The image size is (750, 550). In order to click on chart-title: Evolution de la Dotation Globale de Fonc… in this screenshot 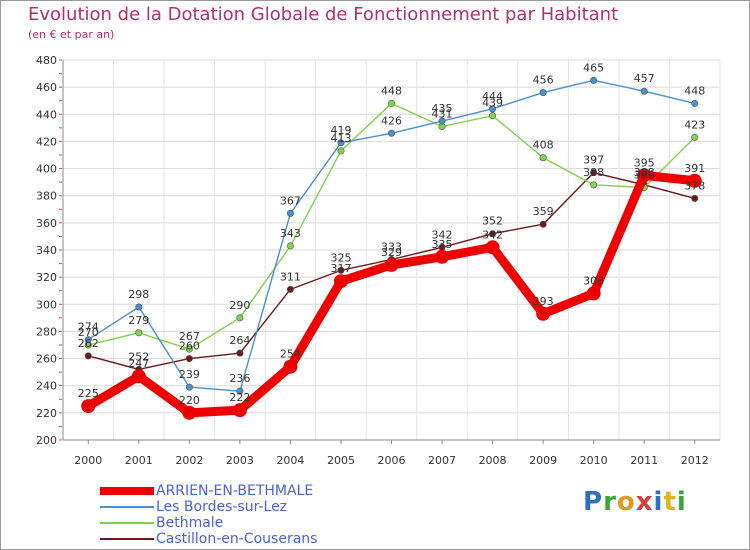, I will do `click(323, 14)`.